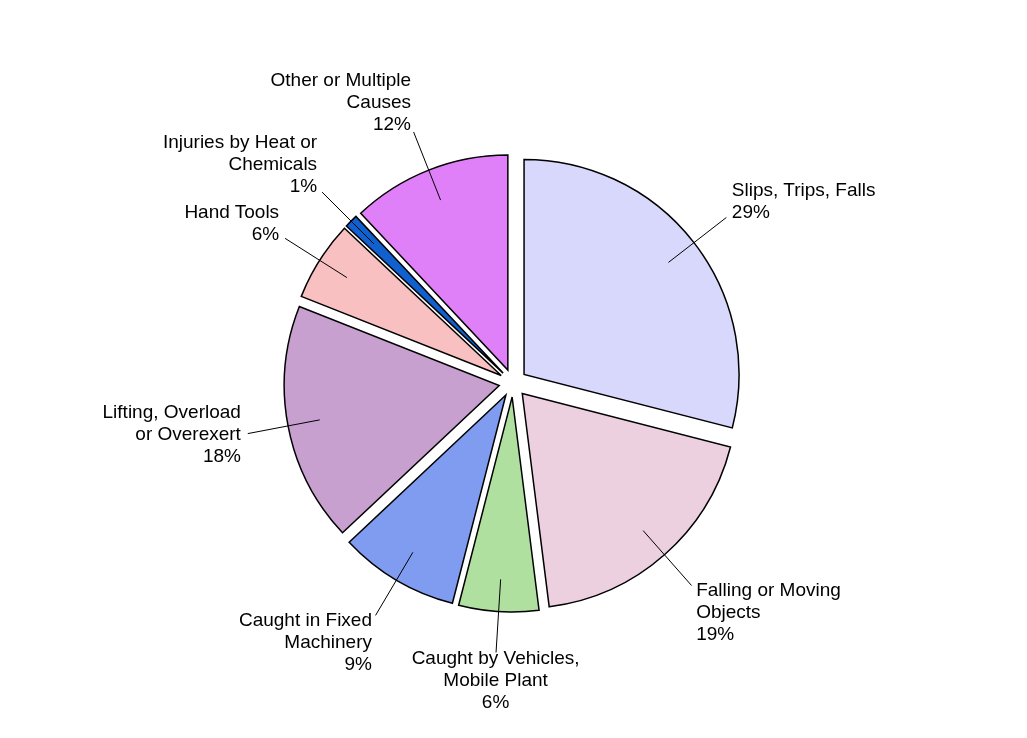  What do you see at coordinates (232, 211) in the screenshot?
I see `slice-label: Hand Tools` at bounding box center [232, 211].